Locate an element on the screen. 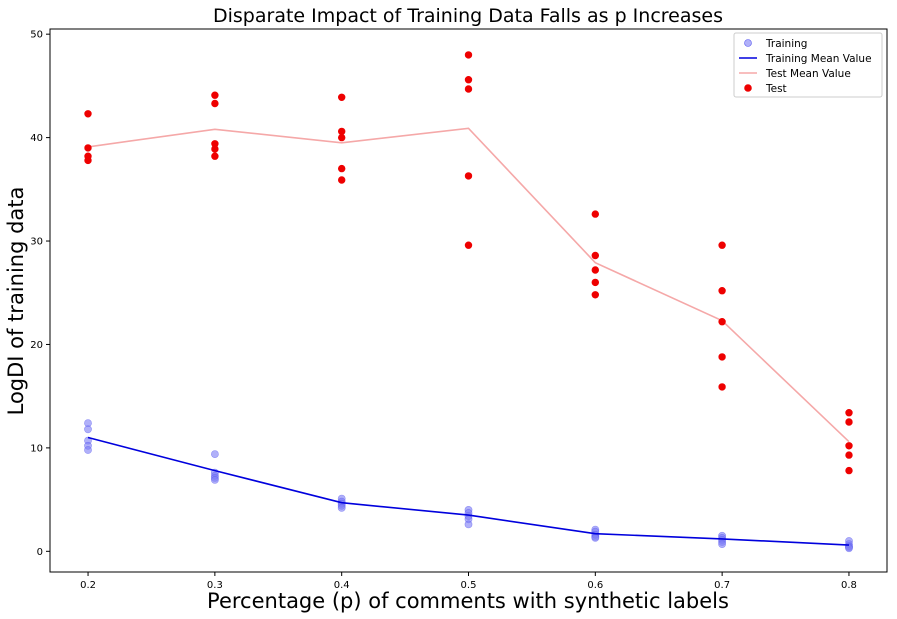 The height and width of the screenshot is (619, 897). legend-label-2: Test Mean Value is located at coordinates (808, 74).